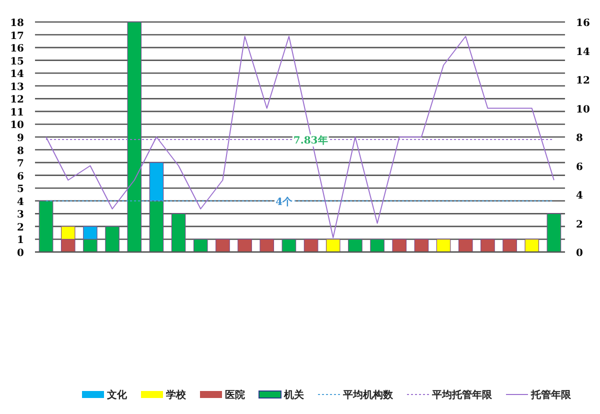 The image size is (600, 414). Describe the element at coordinates (17, 87) in the screenshot. I see `y-tick-label: 13` at that location.